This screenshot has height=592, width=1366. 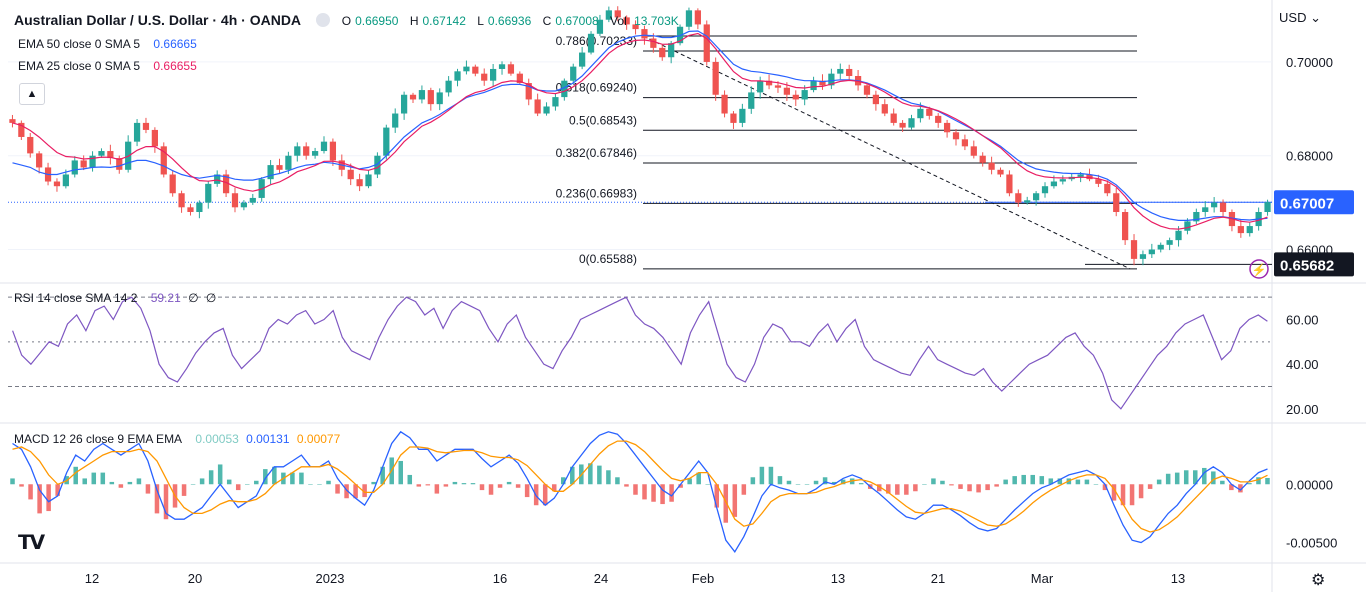 What do you see at coordinates (570, 21) in the screenshot?
I see `ohlc-close: C 0.67008` at bounding box center [570, 21].